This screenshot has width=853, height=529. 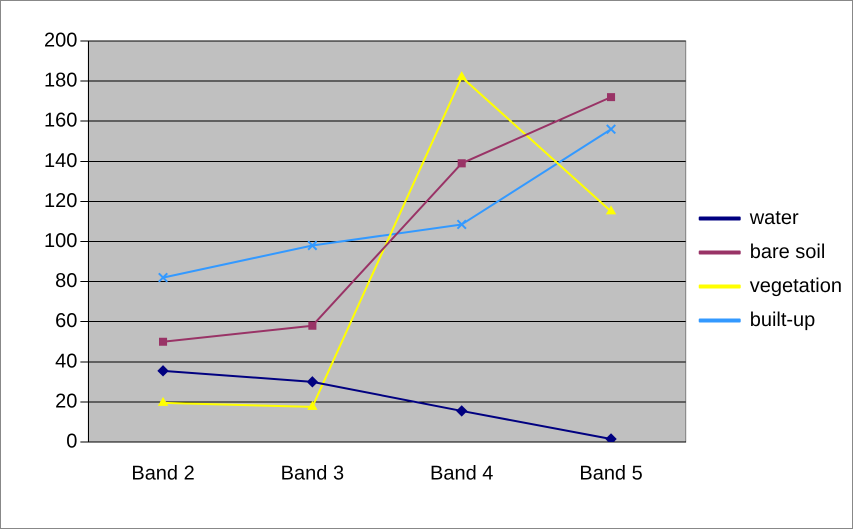 I want to click on y-tick-label: 40, so click(x=66, y=361).